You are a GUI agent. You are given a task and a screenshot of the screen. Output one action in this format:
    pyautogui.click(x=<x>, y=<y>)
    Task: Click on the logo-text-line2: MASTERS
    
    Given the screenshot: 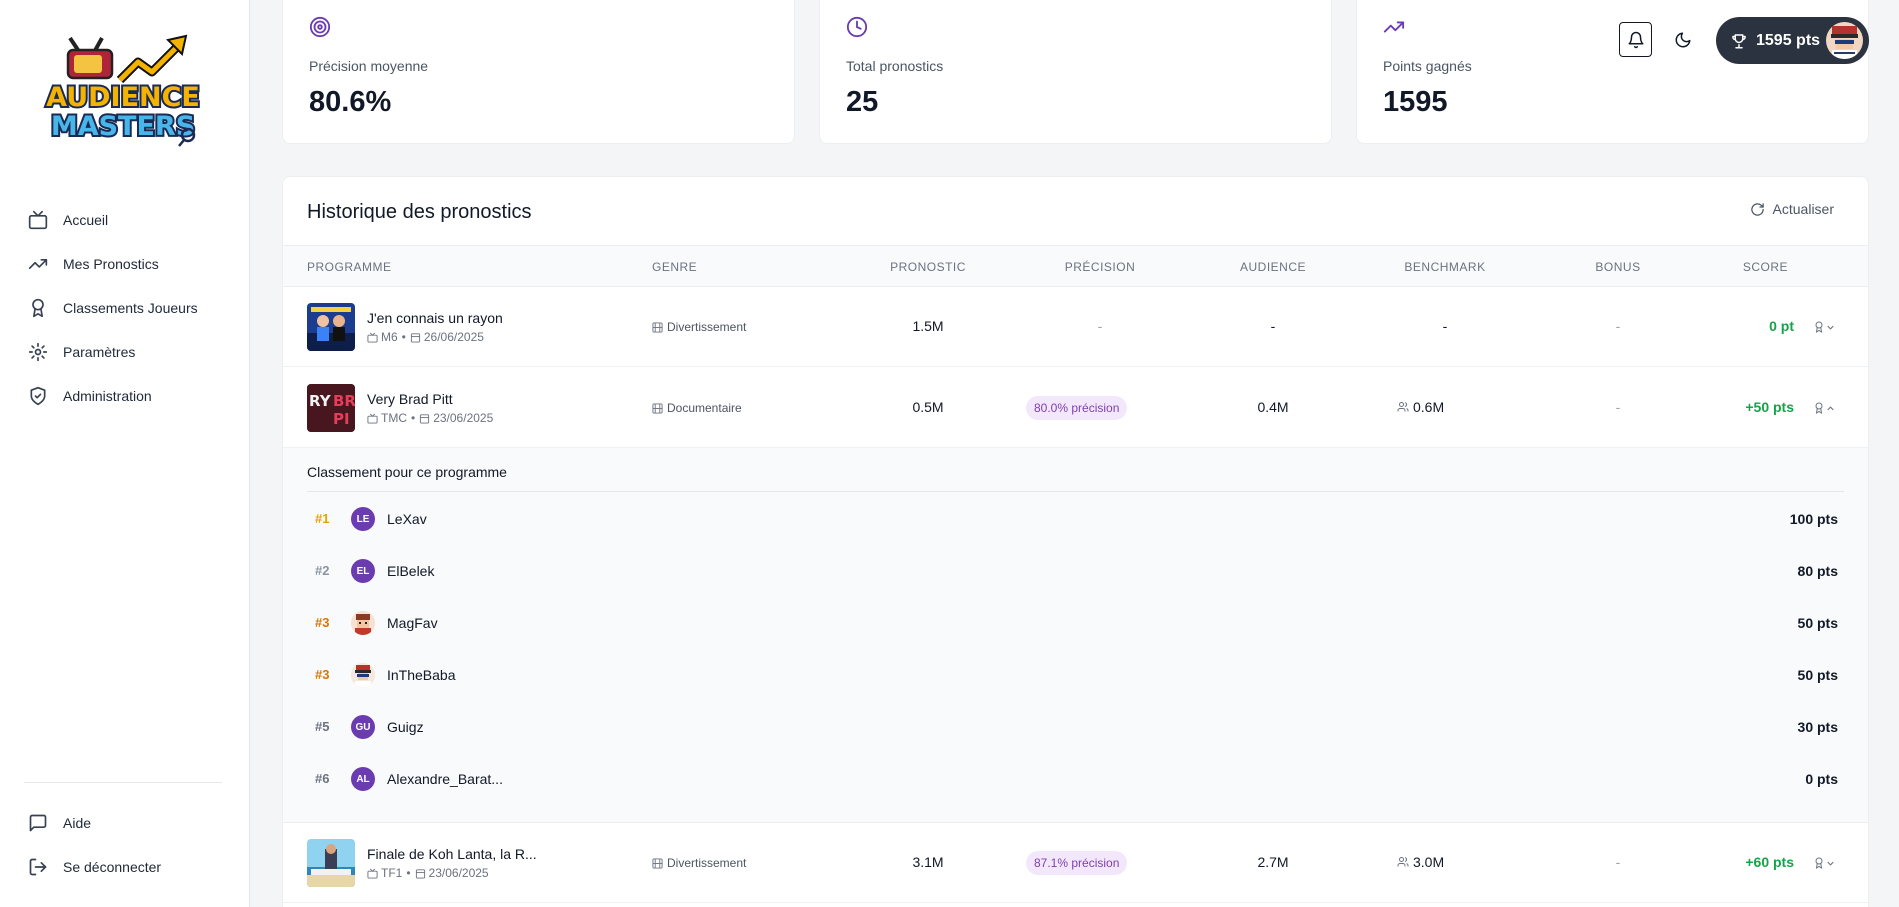 What is the action you would take?
    pyautogui.click(x=123, y=126)
    